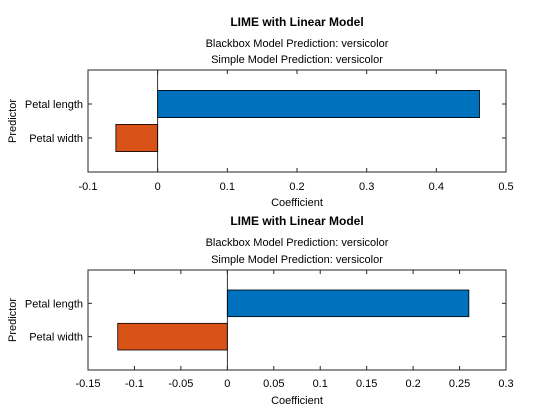  Describe the element at coordinates (505, 187) in the screenshot. I see `x-tick-label: 0.5` at that location.